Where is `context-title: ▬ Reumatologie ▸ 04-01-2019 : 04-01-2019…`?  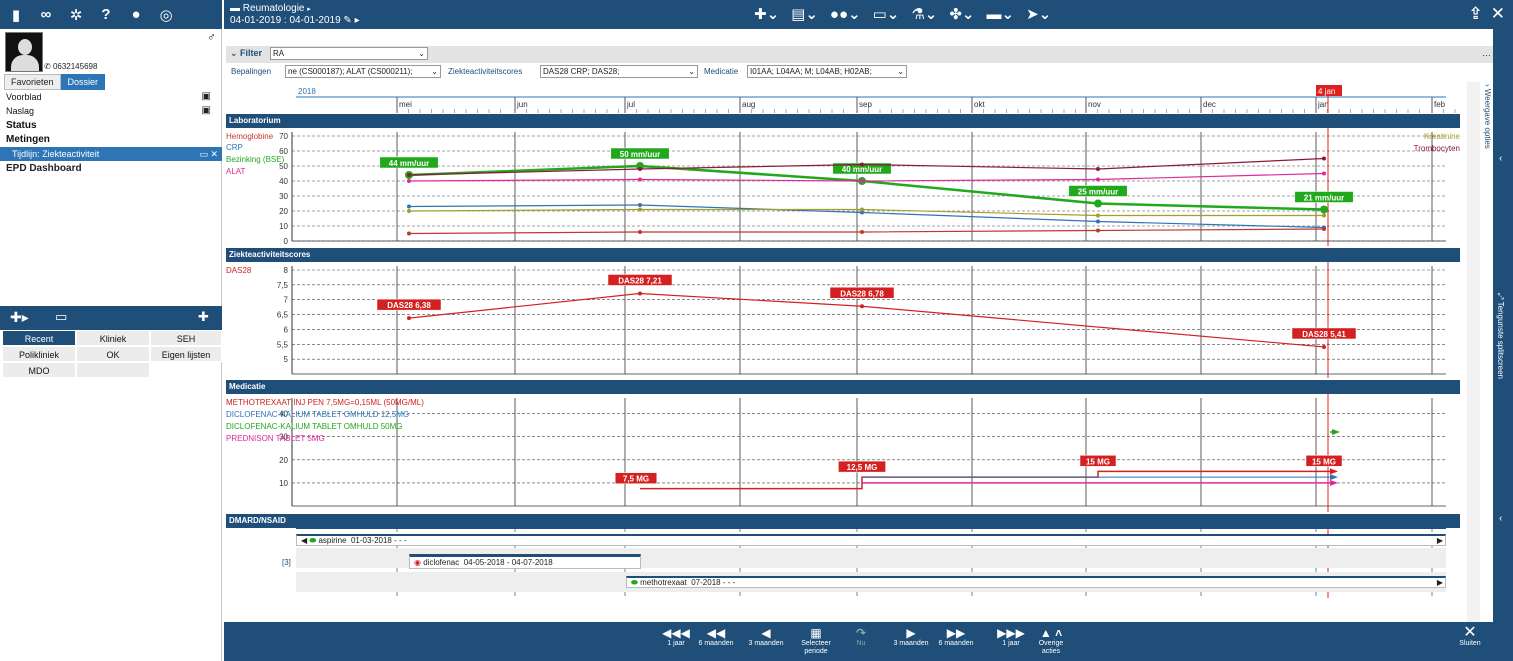 context-title: ▬ Reumatologie ▸ 04-01-2019 : 04-01-2019… is located at coordinates (295, 14).